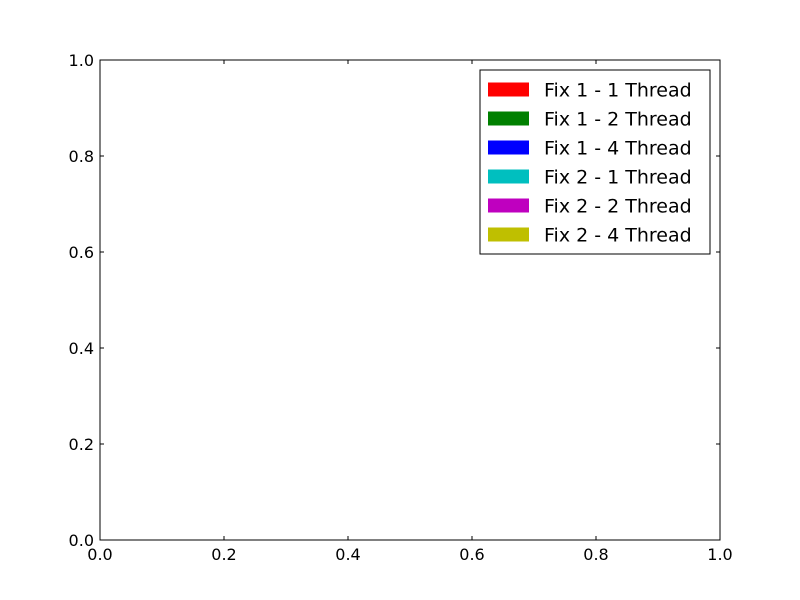 The width and height of the screenshot is (800, 600). What do you see at coordinates (618, 178) in the screenshot?
I see `legend-label: Fix 2 - 1 Thread` at bounding box center [618, 178].